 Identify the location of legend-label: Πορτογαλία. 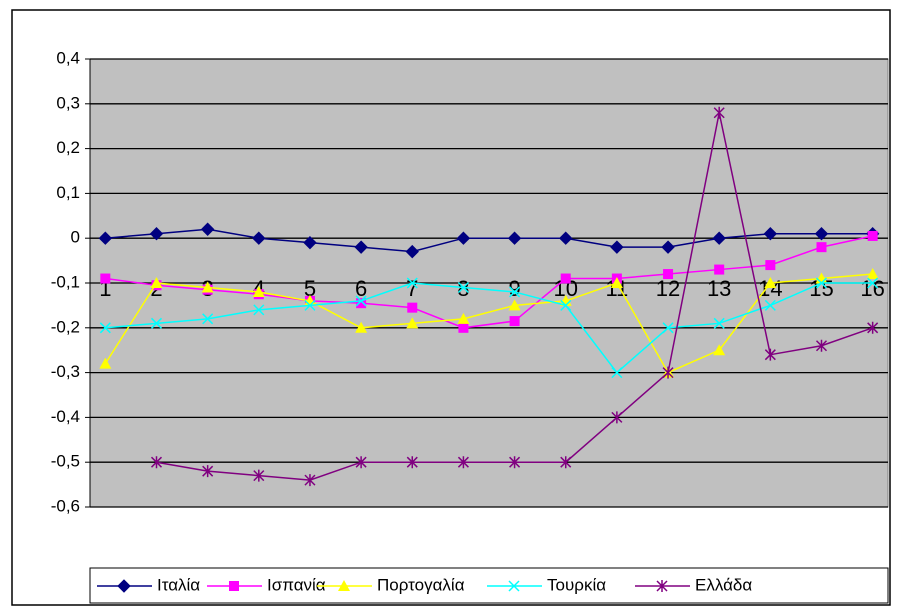
(421, 584).